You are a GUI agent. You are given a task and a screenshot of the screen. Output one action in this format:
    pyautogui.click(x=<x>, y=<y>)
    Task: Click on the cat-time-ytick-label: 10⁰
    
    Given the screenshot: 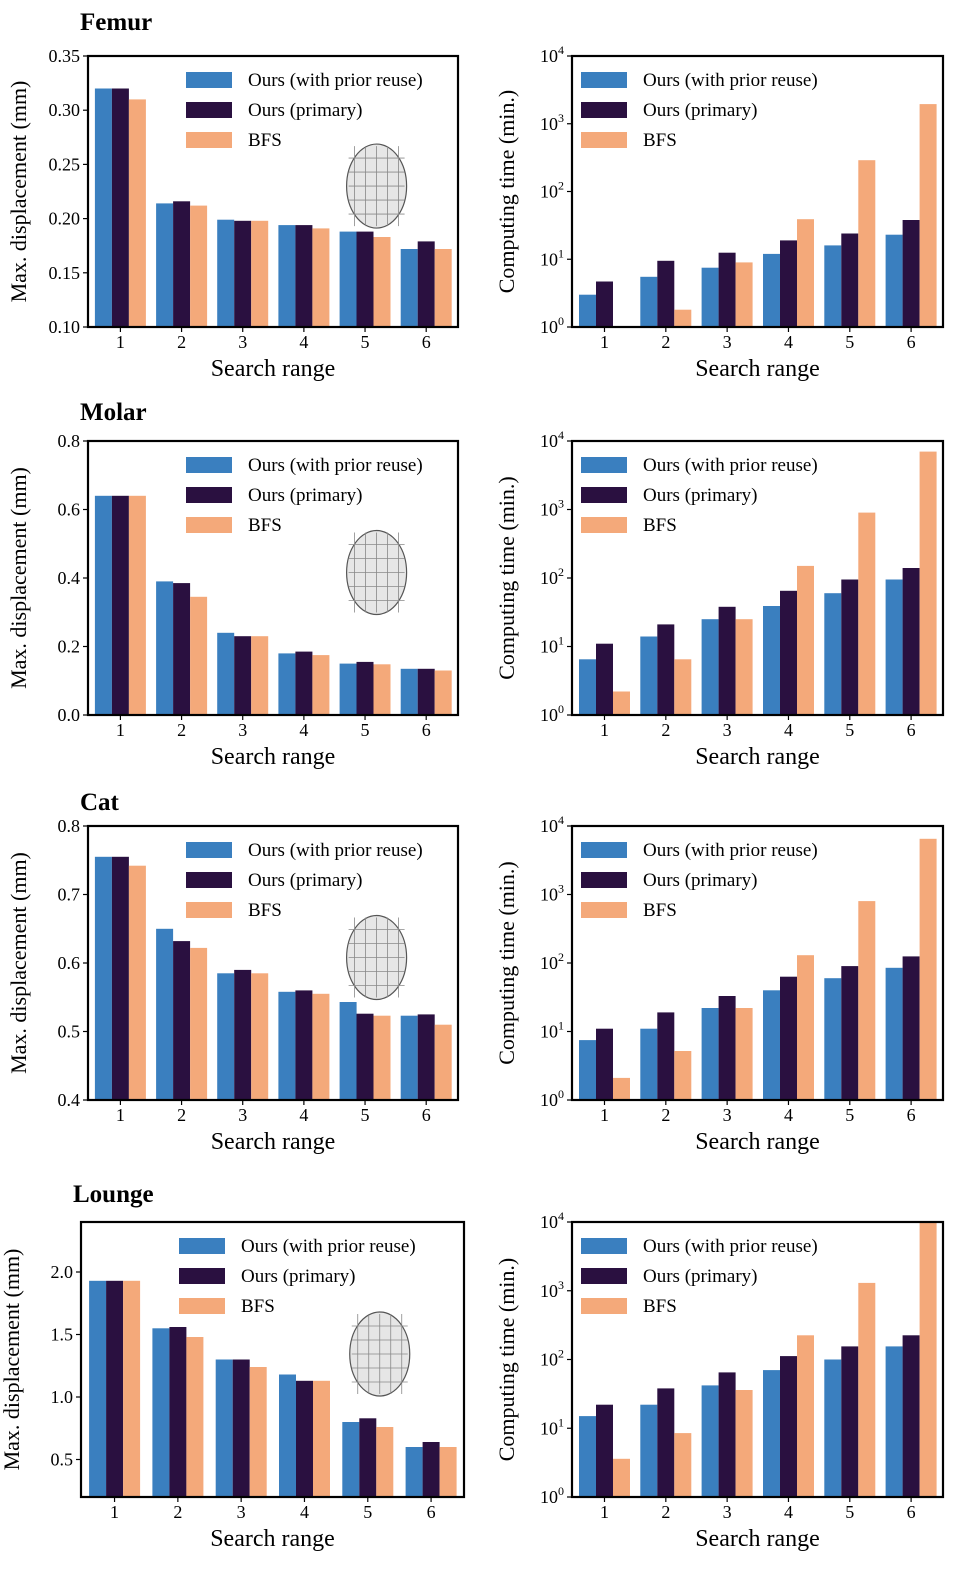 What is the action you would take?
    pyautogui.click(x=552, y=1098)
    